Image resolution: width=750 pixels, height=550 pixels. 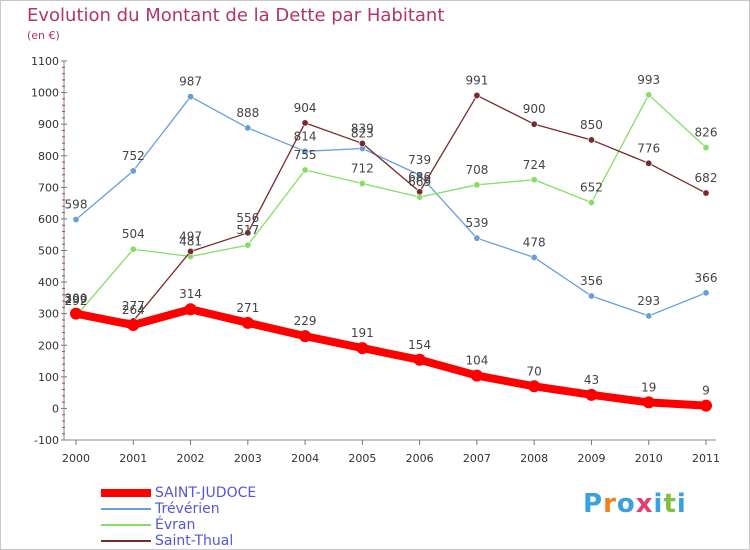 I want to click on data-label: 366, so click(x=706, y=278).